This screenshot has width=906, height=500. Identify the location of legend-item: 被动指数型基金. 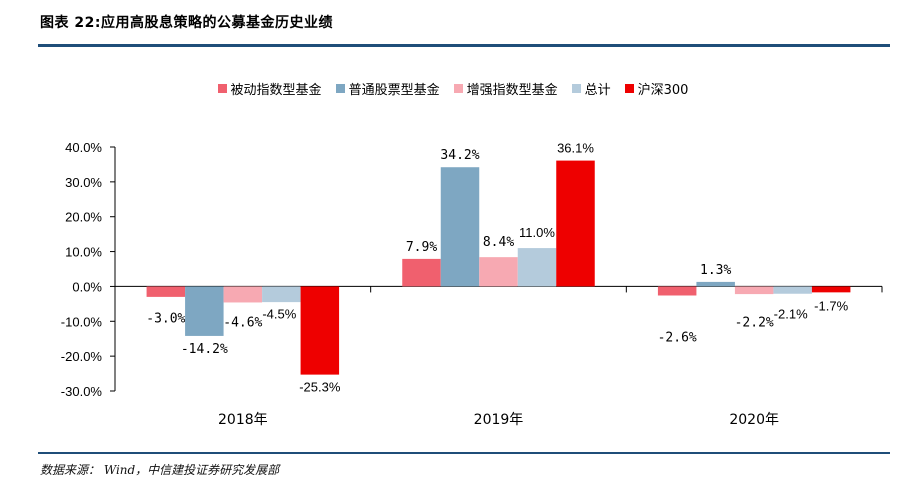
(269, 88).